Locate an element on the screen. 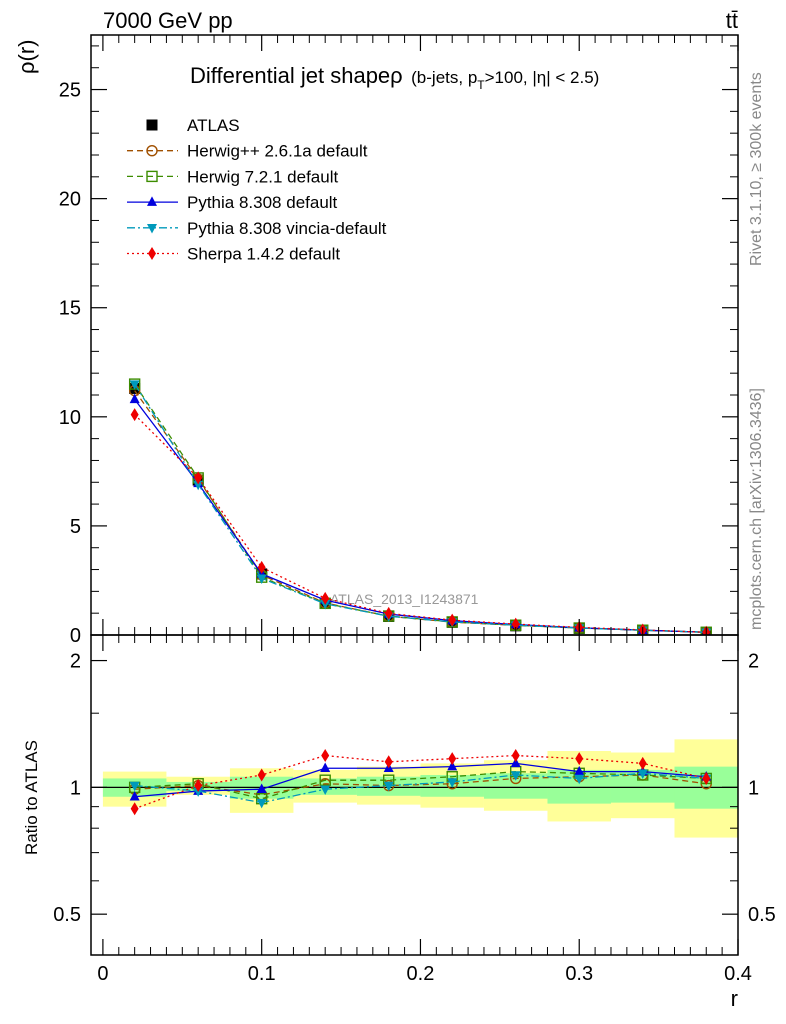 Image resolution: width=786 pixels, height=1024 pixels. main-y-tick-label: 15 is located at coordinates (70, 309).